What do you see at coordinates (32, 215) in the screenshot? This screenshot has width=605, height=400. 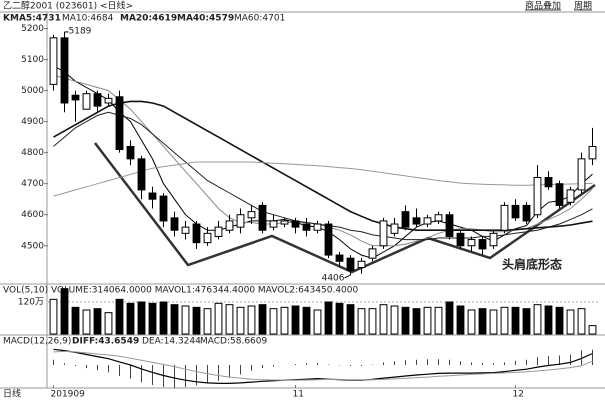 I see `y-tick-label: 4600` at bounding box center [32, 215].